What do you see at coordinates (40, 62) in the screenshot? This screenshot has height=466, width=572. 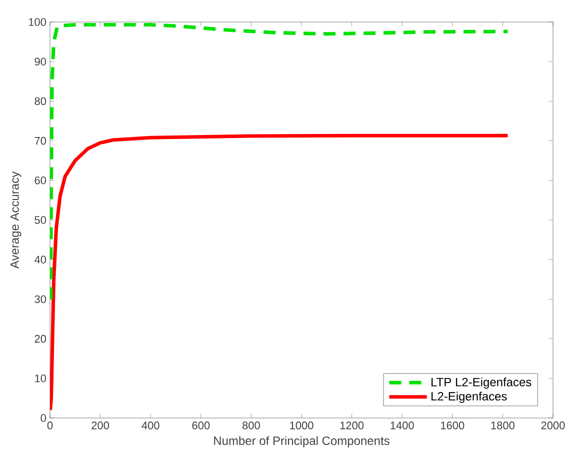 I see `y-tick-label: 90` at bounding box center [40, 62].